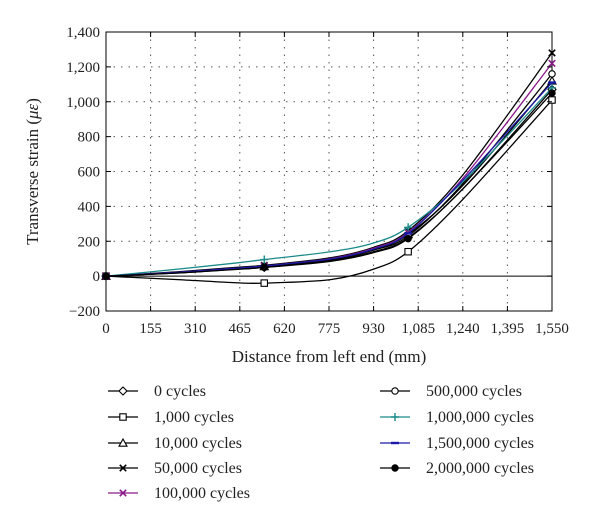 The height and width of the screenshot is (527, 600). I want to click on legend-label: 500,000 cycles, so click(474, 391).